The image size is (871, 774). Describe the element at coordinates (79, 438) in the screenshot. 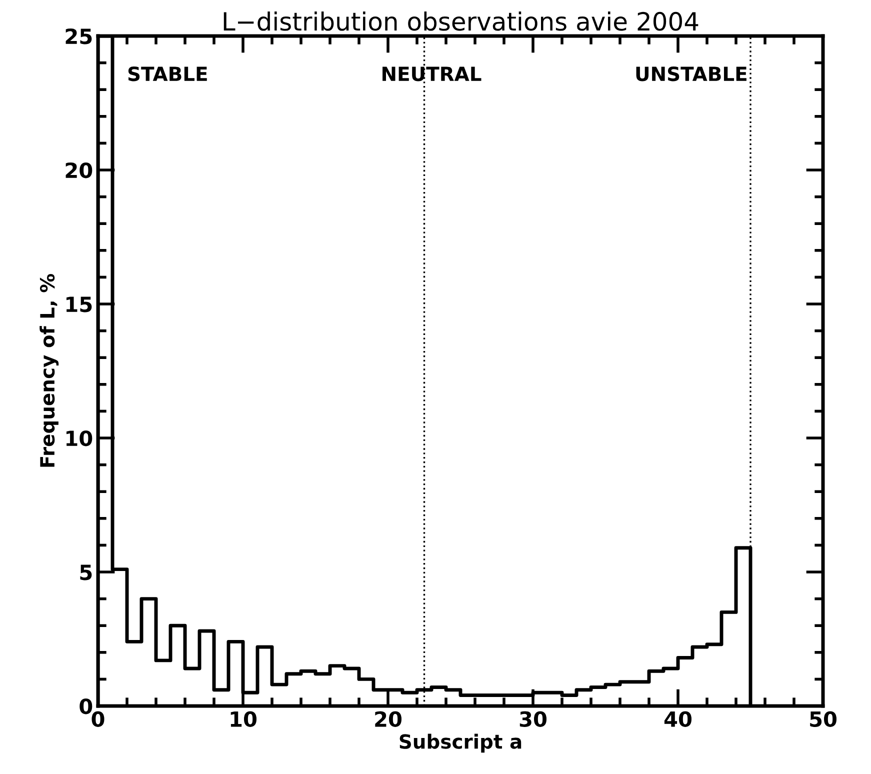

I see `y-tick-label: 10` at that location.